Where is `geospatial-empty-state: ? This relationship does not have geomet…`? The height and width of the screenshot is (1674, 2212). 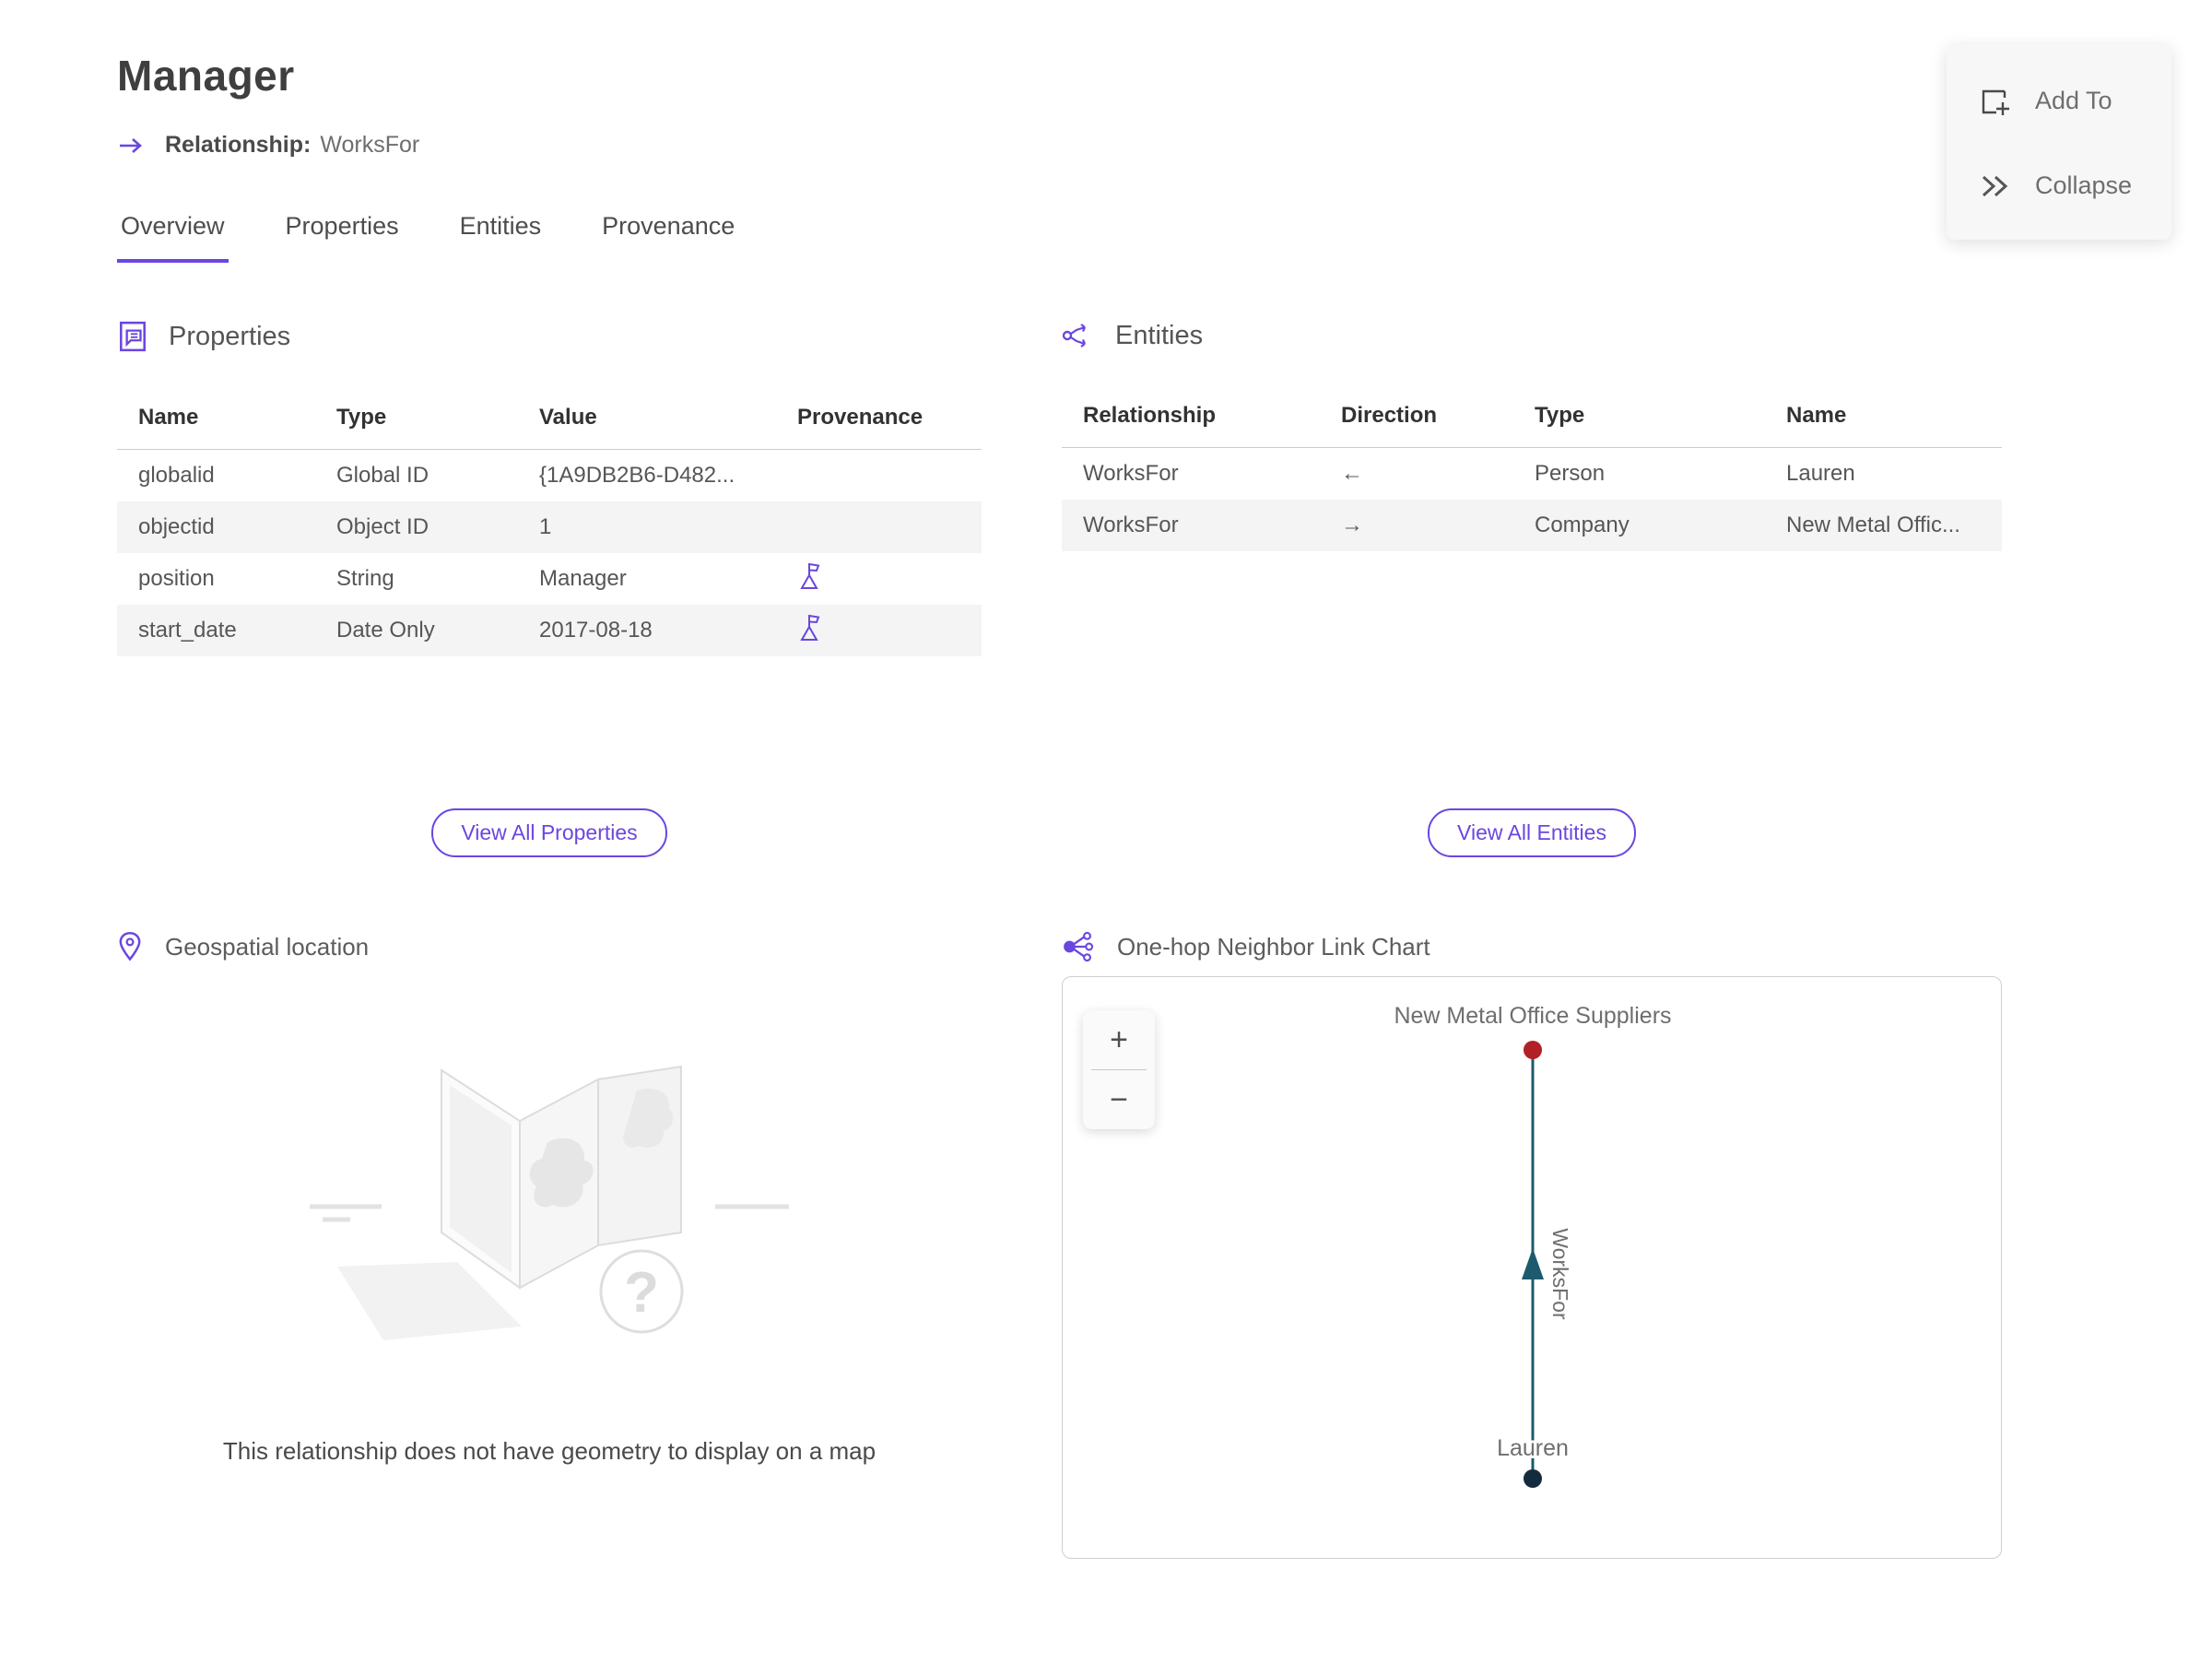
geospatial-empty-state: ? This relationship does not have geomet… is located at coordinates (549, 1268).